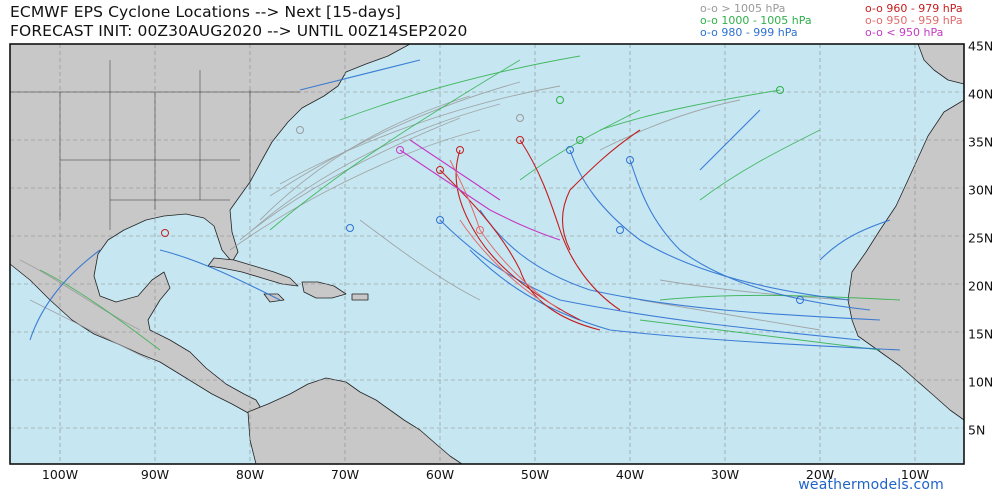  I want to click on lon-label-10w: 10W, so click(915, 474).